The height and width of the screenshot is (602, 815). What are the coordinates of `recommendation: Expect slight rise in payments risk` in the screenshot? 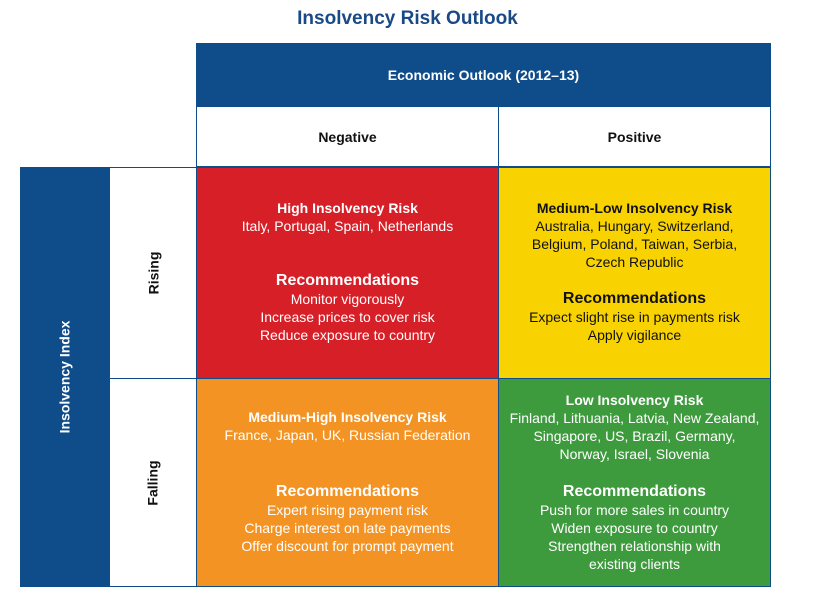 It's located at (634, 317).